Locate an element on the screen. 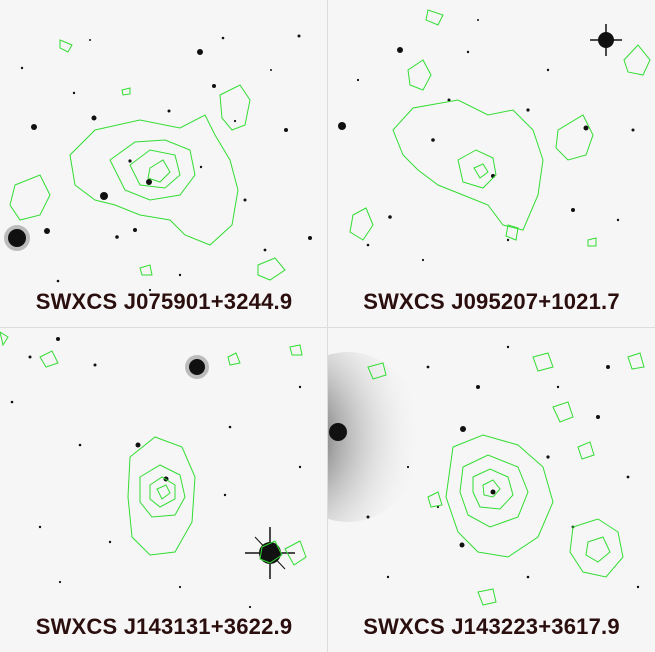 This screenshot has height=652, width=655. panel-1-label: SWXCS J075901+3244.9 is located at coordinates (164, 301).